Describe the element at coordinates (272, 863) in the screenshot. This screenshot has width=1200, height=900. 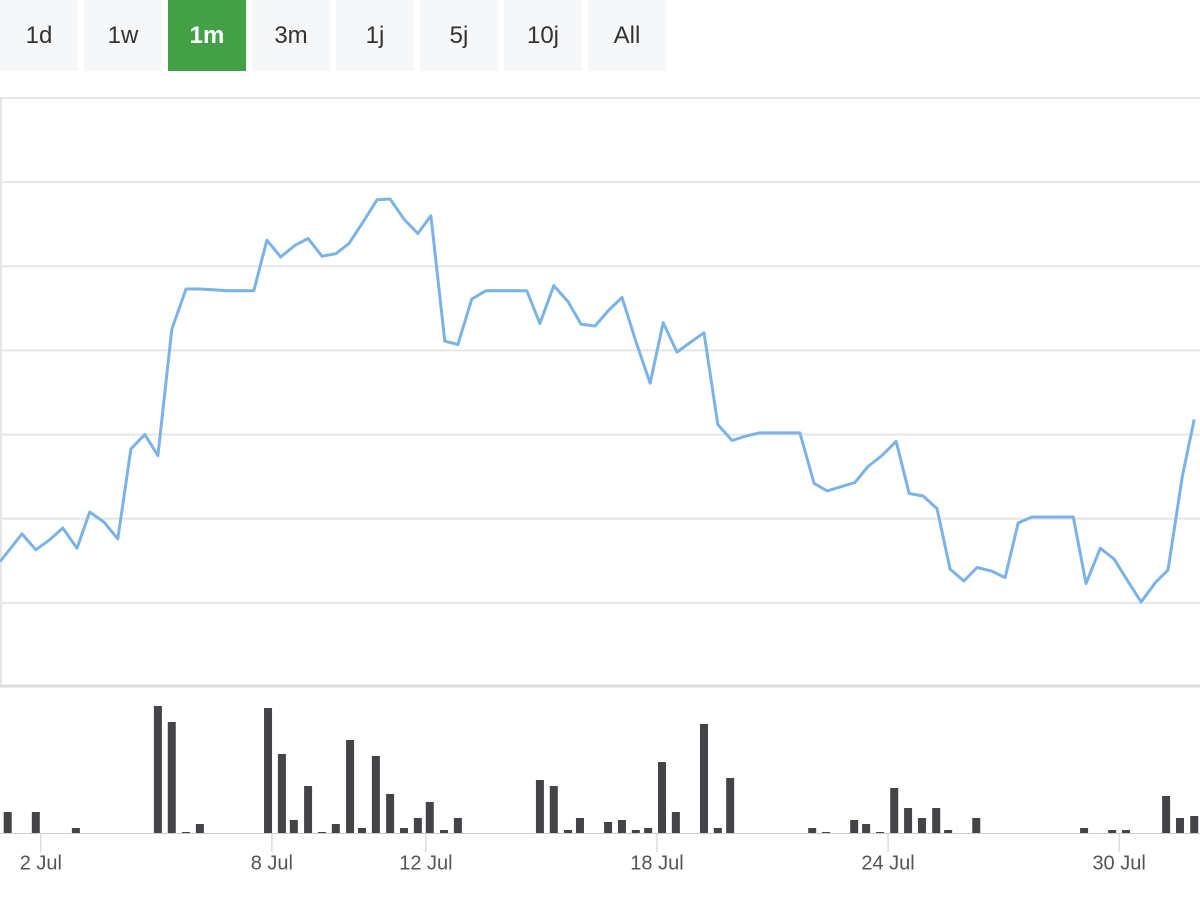
I see `x-tick-label: 8 Jul` at that location.